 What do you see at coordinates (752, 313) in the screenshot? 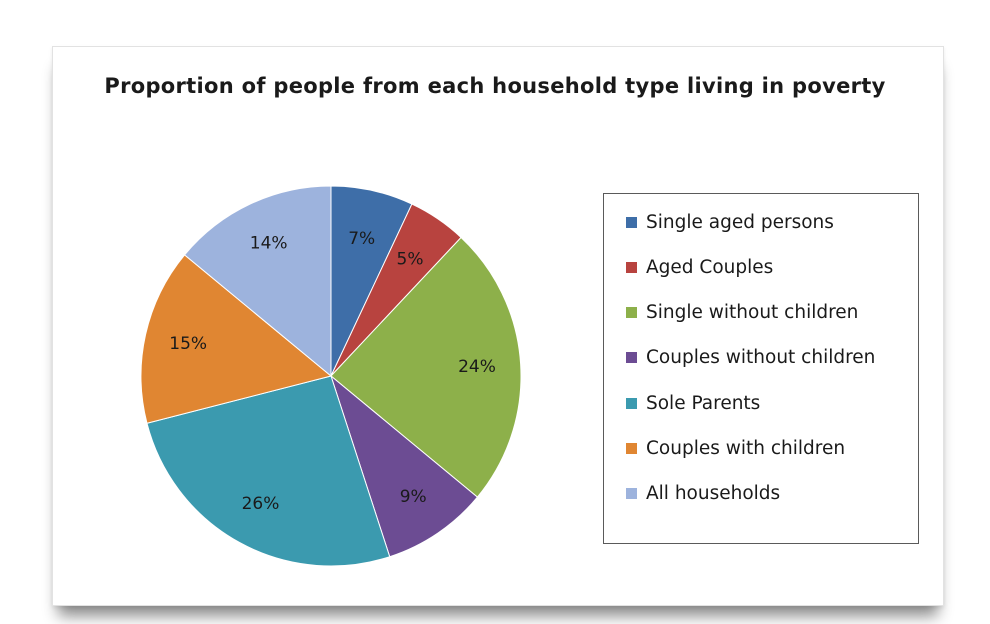
I see `legend-label: Single without children` at bounding box center [752, 313].